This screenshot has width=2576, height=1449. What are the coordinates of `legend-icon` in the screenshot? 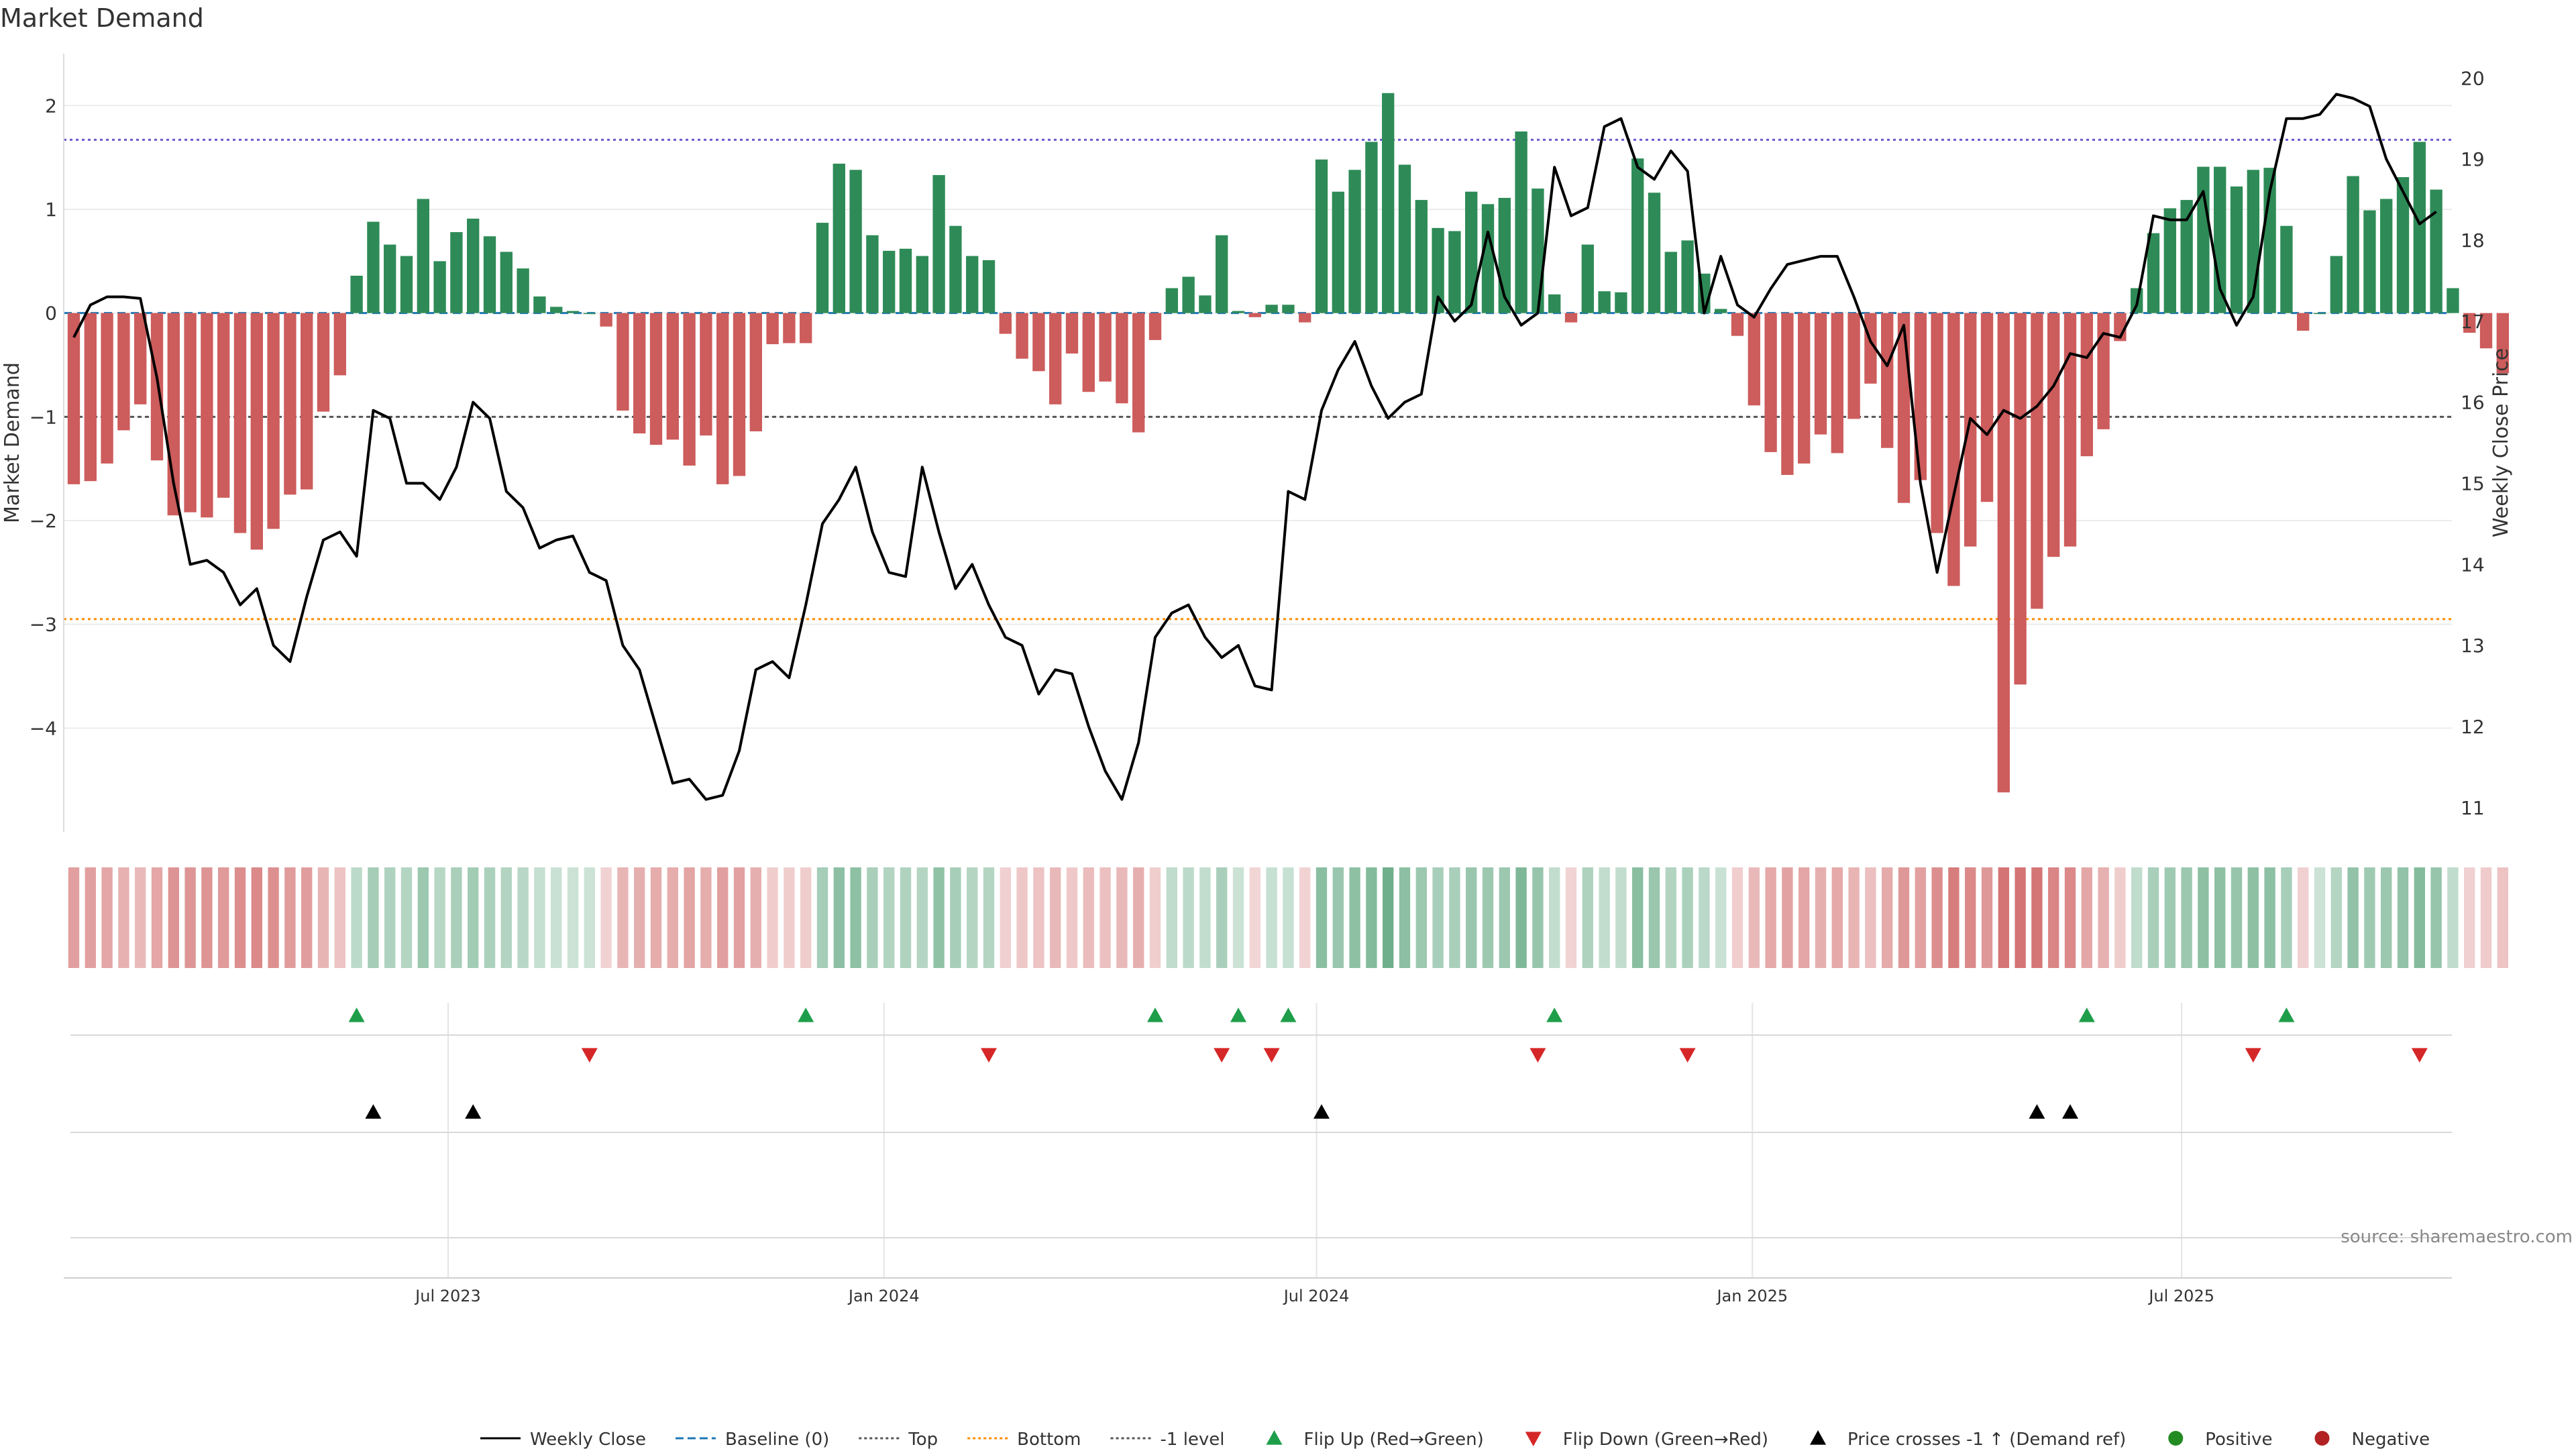 It's located at (2176, 1438).